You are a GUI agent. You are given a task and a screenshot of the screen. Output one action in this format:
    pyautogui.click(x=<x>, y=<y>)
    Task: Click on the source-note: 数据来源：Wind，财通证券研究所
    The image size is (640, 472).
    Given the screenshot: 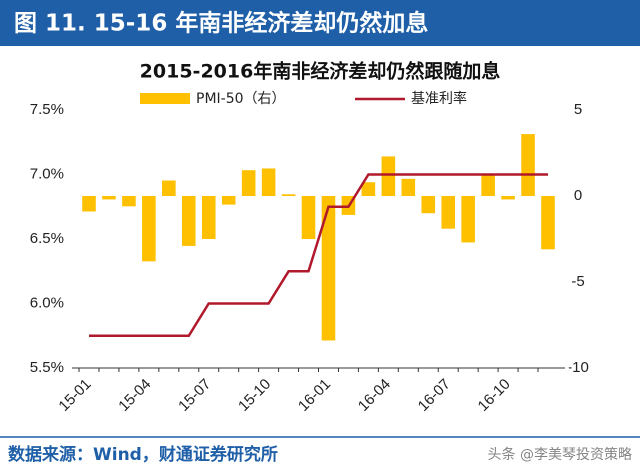 What is the action you would take?
    pyautogui.click(x=143, y=454)
    